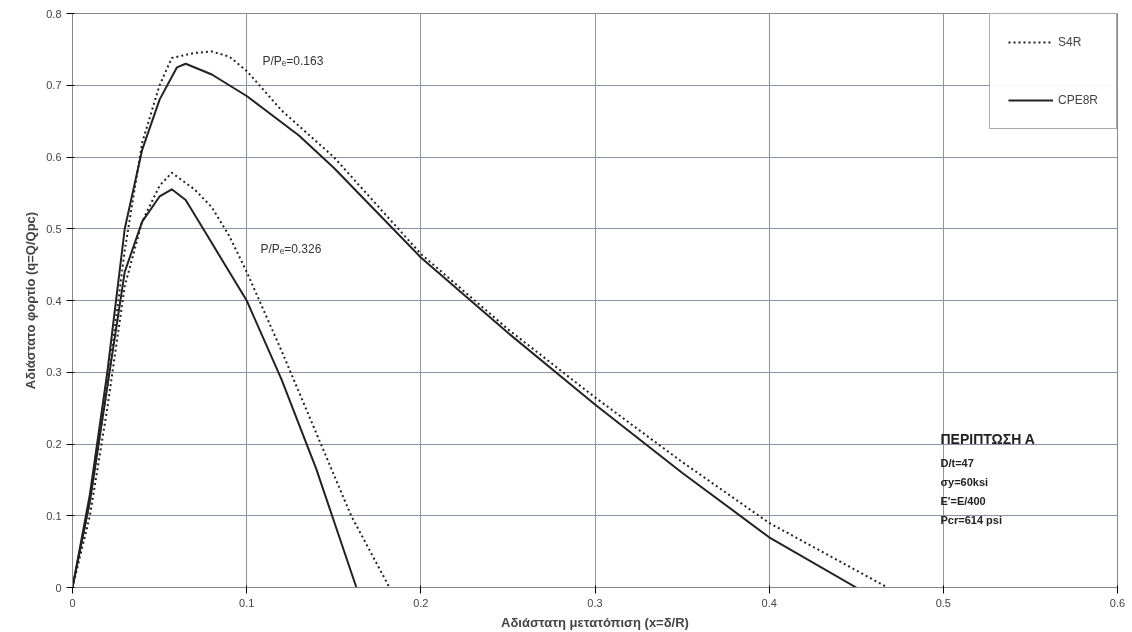  Describe the element at coordinates (595, 622) in the screenshot. I see `x-axis-title: Αδιάστατη μετατόπιση (x=δ/R)` at that location.